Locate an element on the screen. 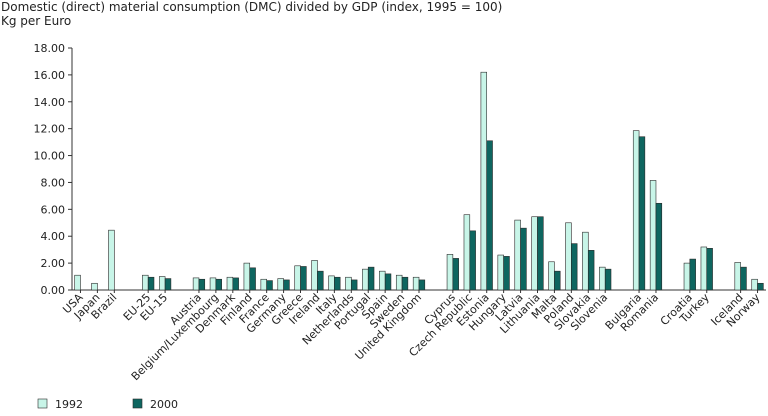 This screenshot has height=416, width=768. y-tick-label: 8.00 is located at coordinates (53, 182).